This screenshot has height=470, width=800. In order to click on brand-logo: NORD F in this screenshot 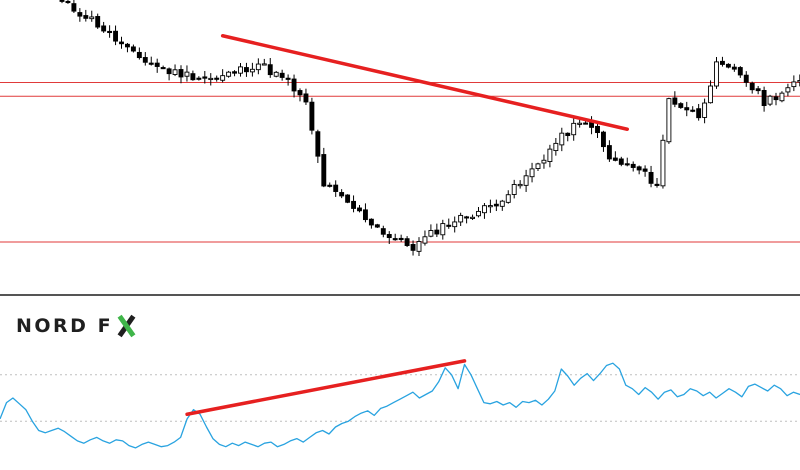, I will do `click(76, 326)`.